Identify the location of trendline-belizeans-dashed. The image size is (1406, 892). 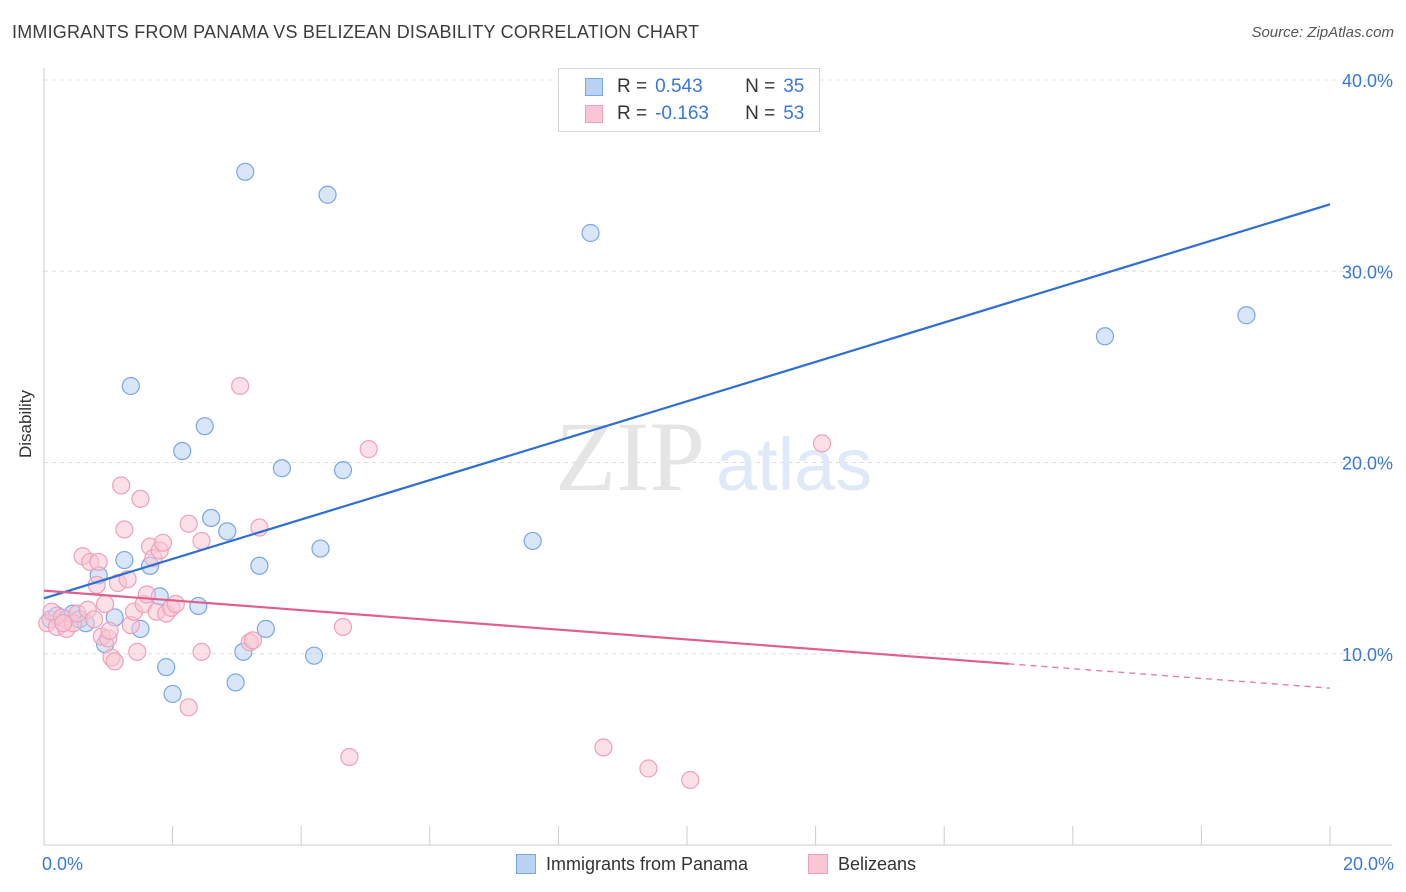
(1169, 676).